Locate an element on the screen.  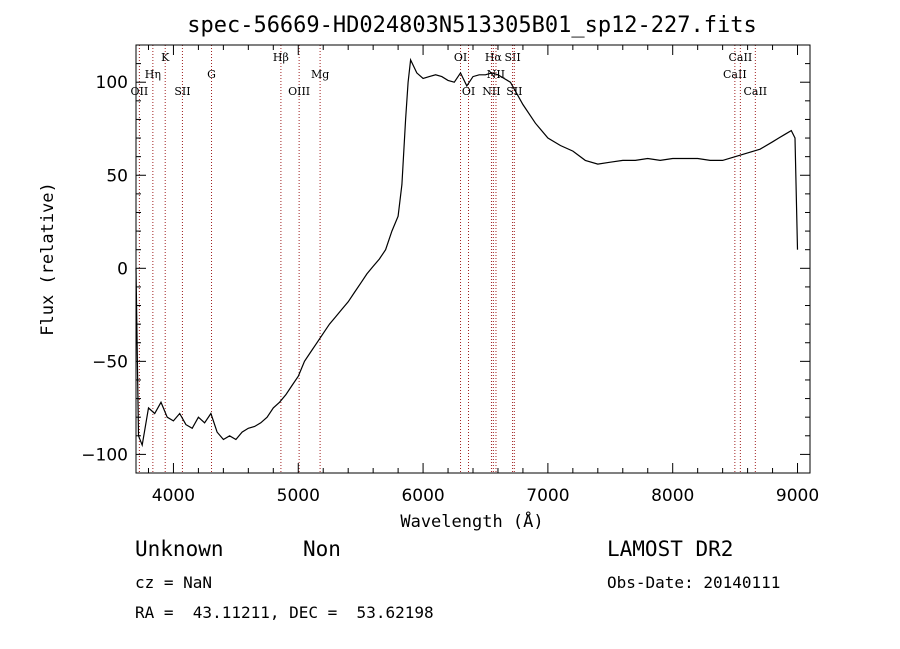
spectral-line-label: OII is located at coordinates (140, 91).